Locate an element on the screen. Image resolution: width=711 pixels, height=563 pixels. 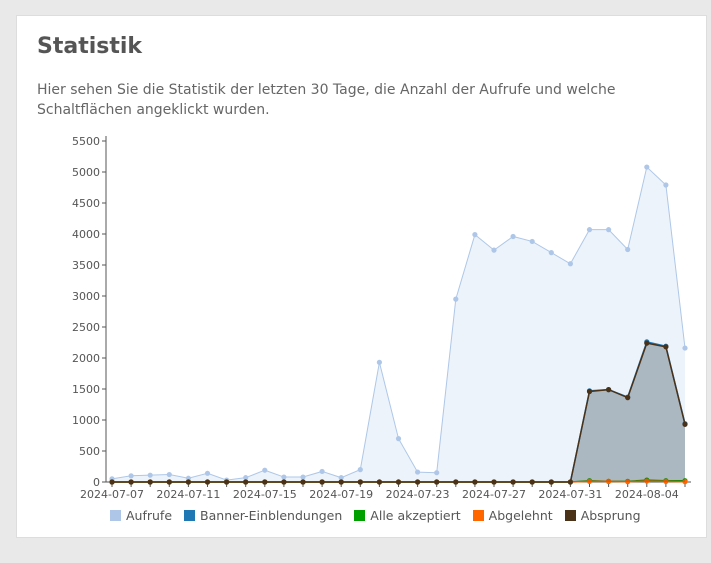
legend-label: Alle akzeptiert is located at coordinates (415, 515).